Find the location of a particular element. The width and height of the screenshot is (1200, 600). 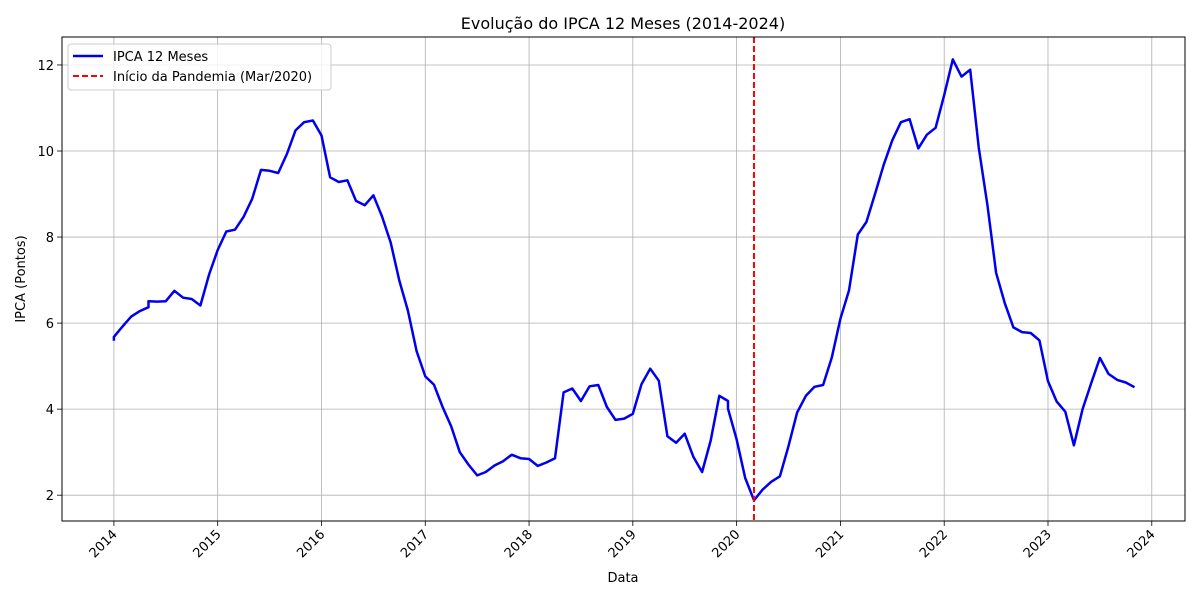

y-tick-label: 10 is located at coordinates (45, 152).